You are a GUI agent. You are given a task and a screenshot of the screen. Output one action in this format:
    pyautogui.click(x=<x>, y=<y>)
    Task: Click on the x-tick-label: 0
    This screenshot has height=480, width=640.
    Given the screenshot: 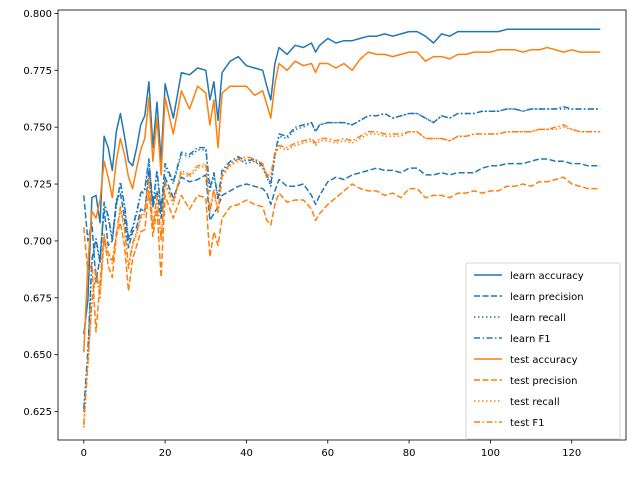 What is the action you would take?
    pyautogui.click(x=84, y=453)
    